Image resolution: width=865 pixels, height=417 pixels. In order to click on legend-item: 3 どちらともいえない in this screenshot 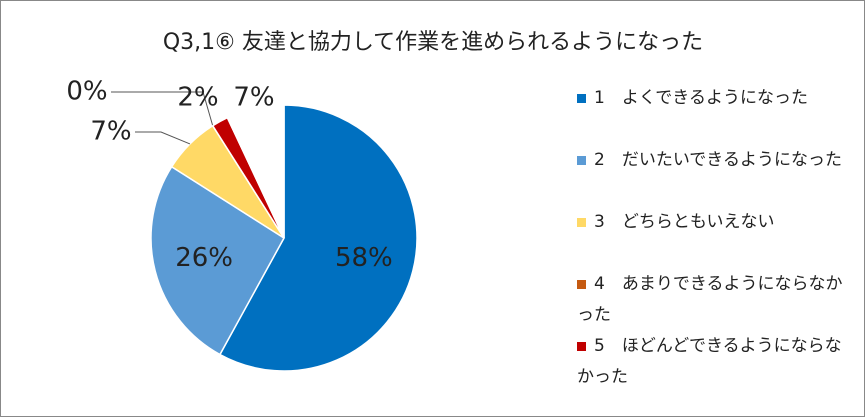, I will do `click(717, 238)`.